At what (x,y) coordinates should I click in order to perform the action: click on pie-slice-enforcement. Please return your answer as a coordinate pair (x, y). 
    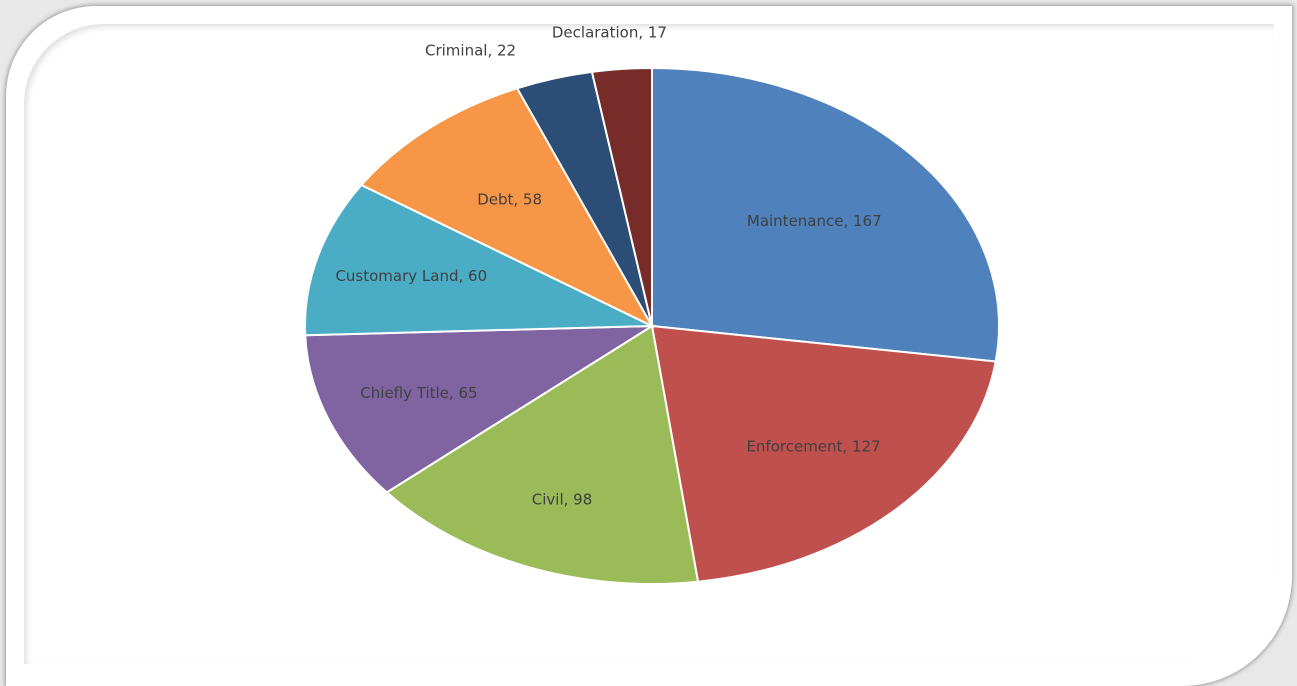
    Looking at the image, I should click on (823, 453).